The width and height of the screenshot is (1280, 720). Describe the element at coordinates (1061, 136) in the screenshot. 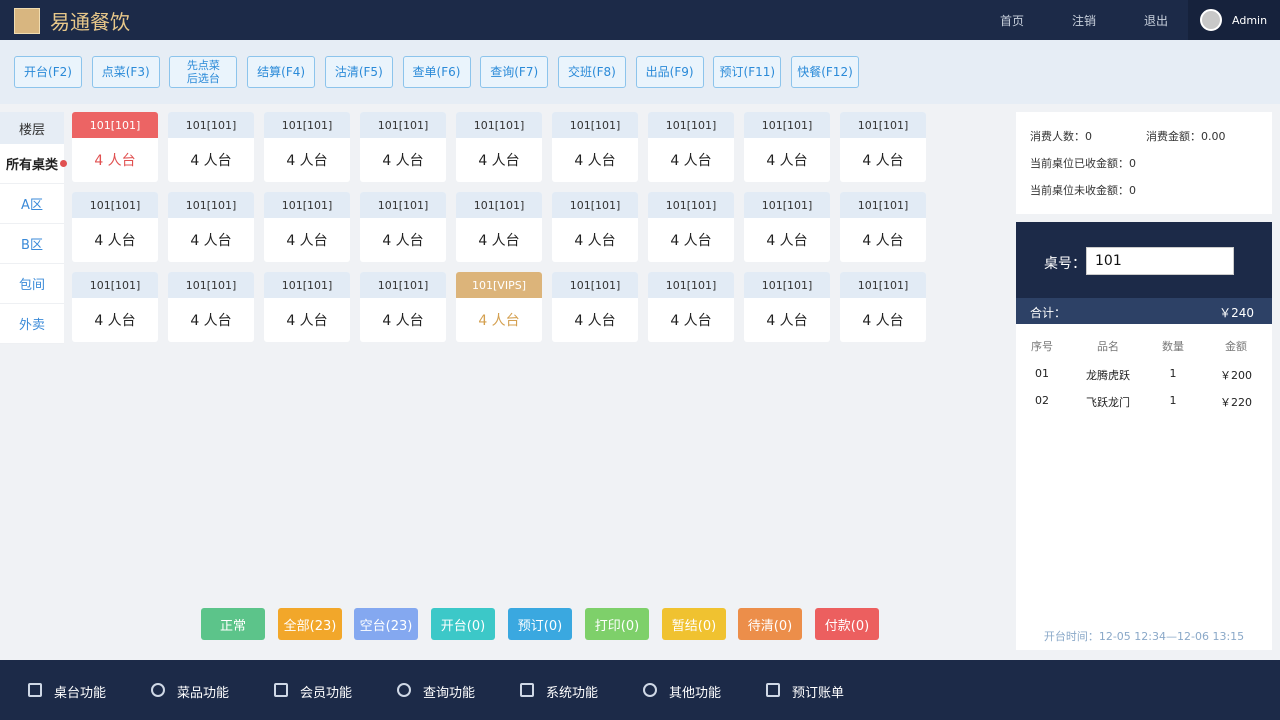

I see `summary-item: 消费人数：0` at that location.